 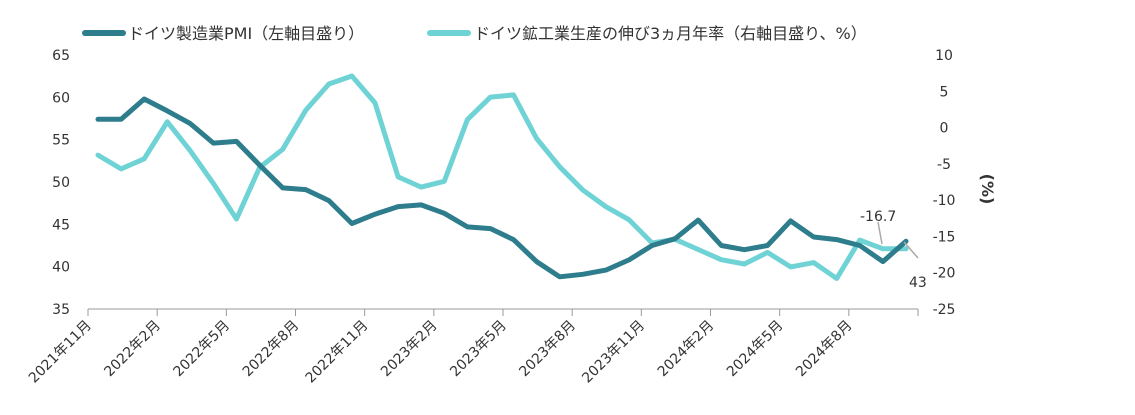 I want to click on y-left-tick-label: 65, so click(x=61, y=56).